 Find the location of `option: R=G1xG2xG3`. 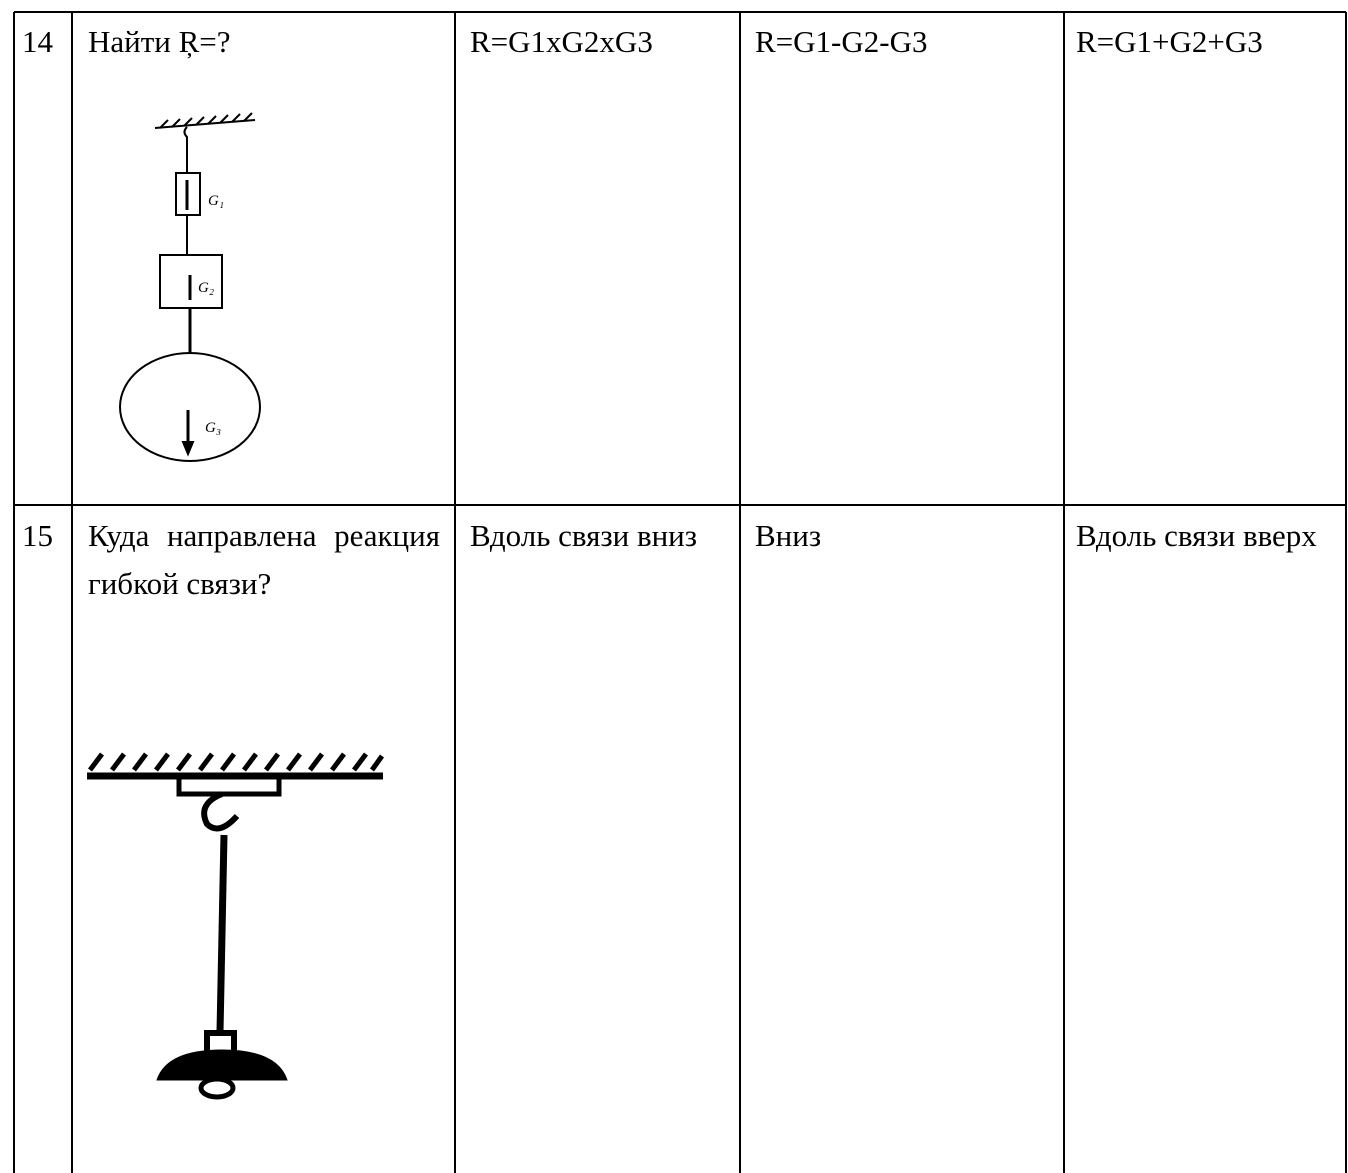

option: R=G1xG2xG3 is located at coordinates (561, 41).